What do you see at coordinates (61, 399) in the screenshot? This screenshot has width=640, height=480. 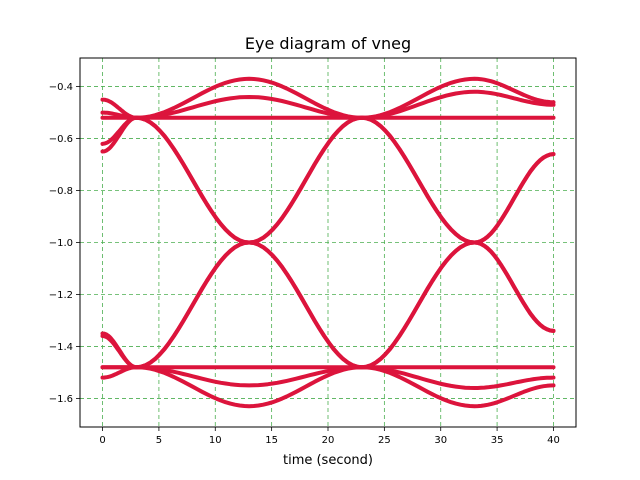 I see `y-tick-label: −1.6` at bounding box center [61, 399].